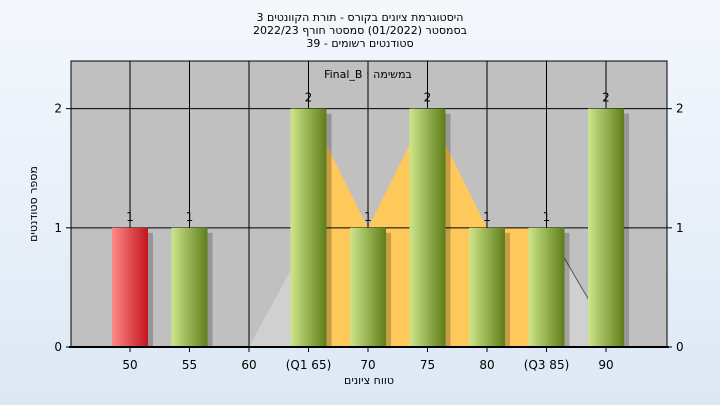 The height and width of the screenshot is (405, 720). Describe the element at coordinates (486, 365) in the screenshot. I see `x-tick-label: 80` at that location.